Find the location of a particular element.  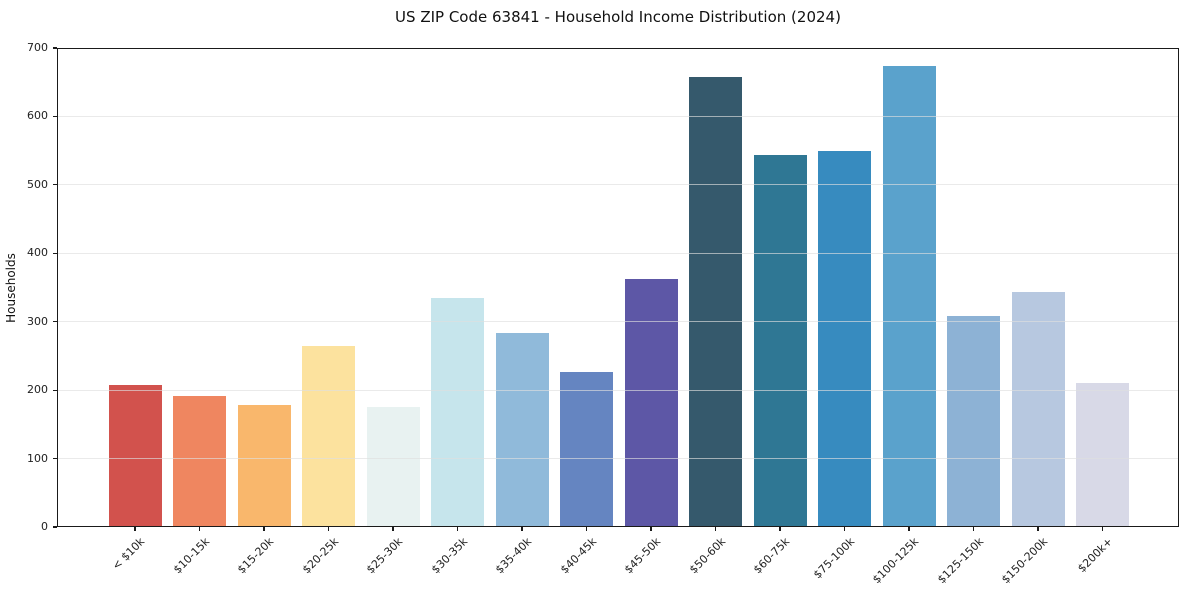

y-tick-label: 300 is located at coordinates (37, 321).